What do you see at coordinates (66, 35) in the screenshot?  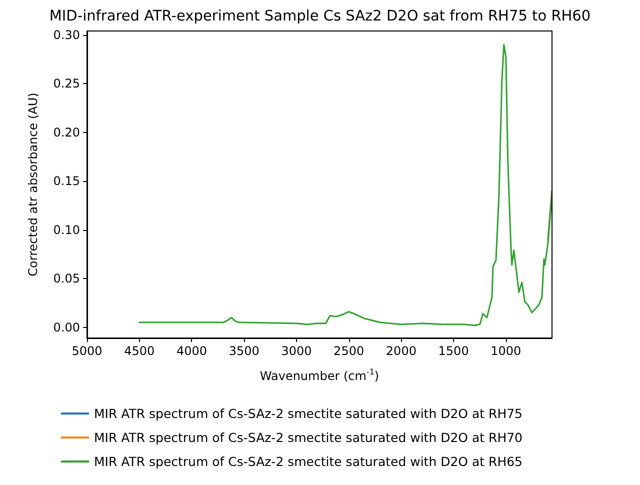 I see `y-tick-label: 0.30` at bounding box center [66, 35].